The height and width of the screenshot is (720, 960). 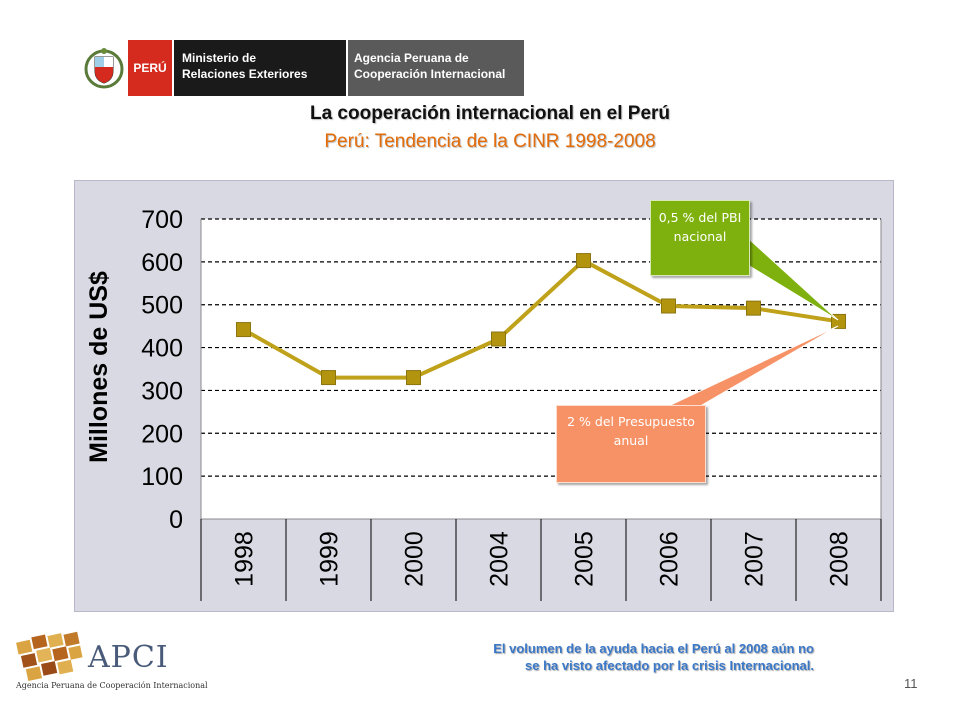 I want to click on x-tick-label: 2004, so click(x=500, y=559).